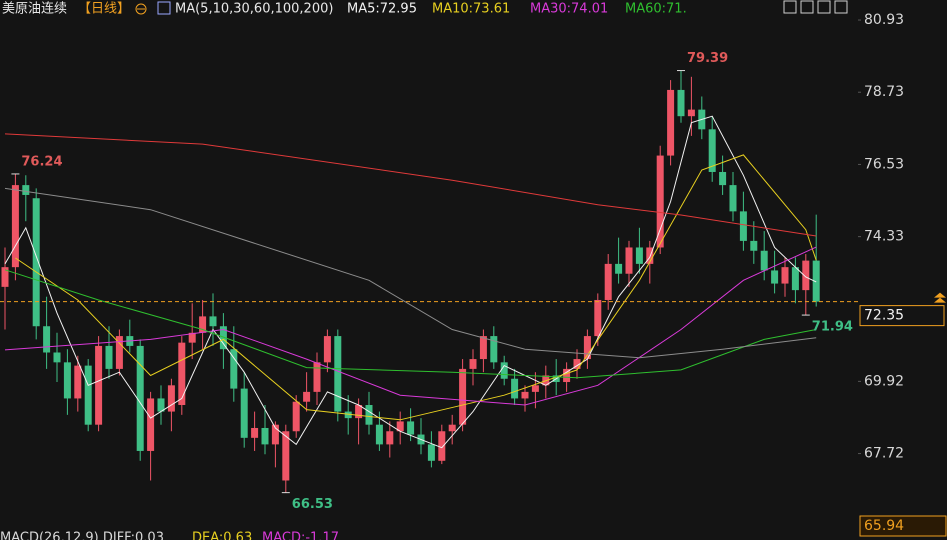 This screenshot has width=947, height=540. Describe the element at coordinates (707, 58) in the screenshot. I see `extreme-label: 79.39` at that location.